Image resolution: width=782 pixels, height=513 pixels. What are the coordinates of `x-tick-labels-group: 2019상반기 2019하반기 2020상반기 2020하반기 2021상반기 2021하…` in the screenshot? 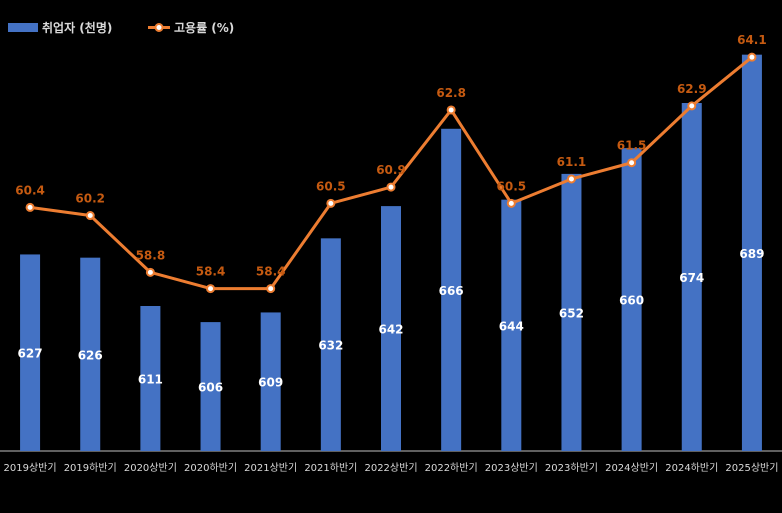 It's located at (391, 467).